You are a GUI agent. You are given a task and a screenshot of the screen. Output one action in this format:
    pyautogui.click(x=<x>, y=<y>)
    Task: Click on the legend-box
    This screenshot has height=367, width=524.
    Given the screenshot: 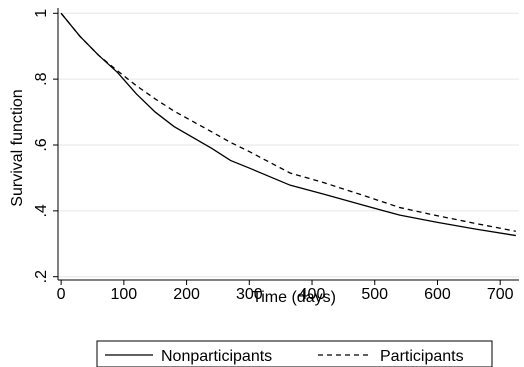 What is the action you would take?
    pyautogui.click(x=294, y=353)
    